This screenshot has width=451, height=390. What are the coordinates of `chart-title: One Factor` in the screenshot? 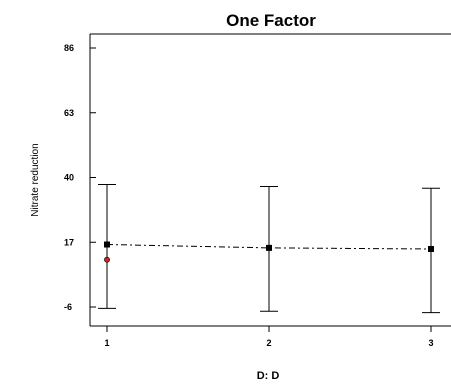 It's located at (271, 20).